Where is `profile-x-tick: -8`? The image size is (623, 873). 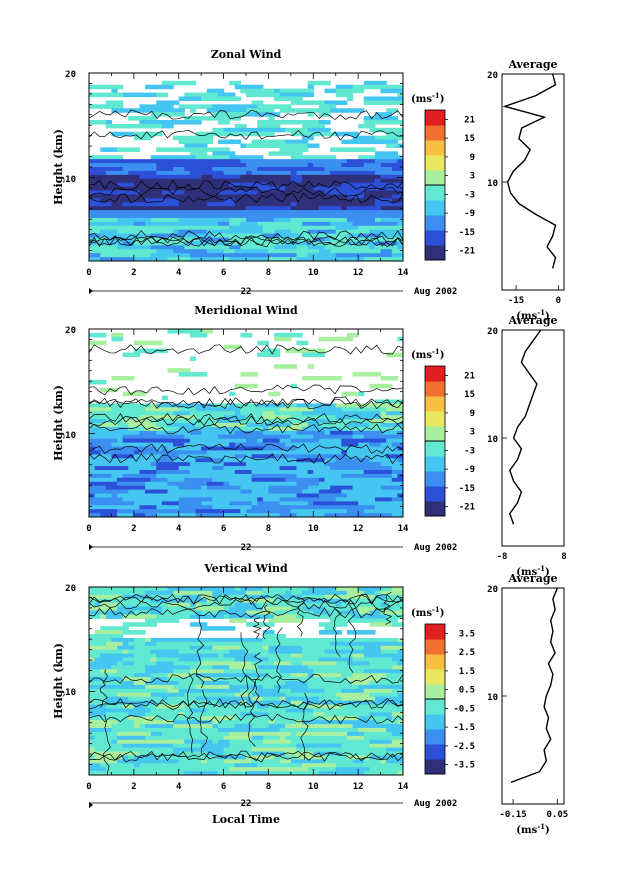
profile-x-tick: -8 is located at coordinates (502, 557).